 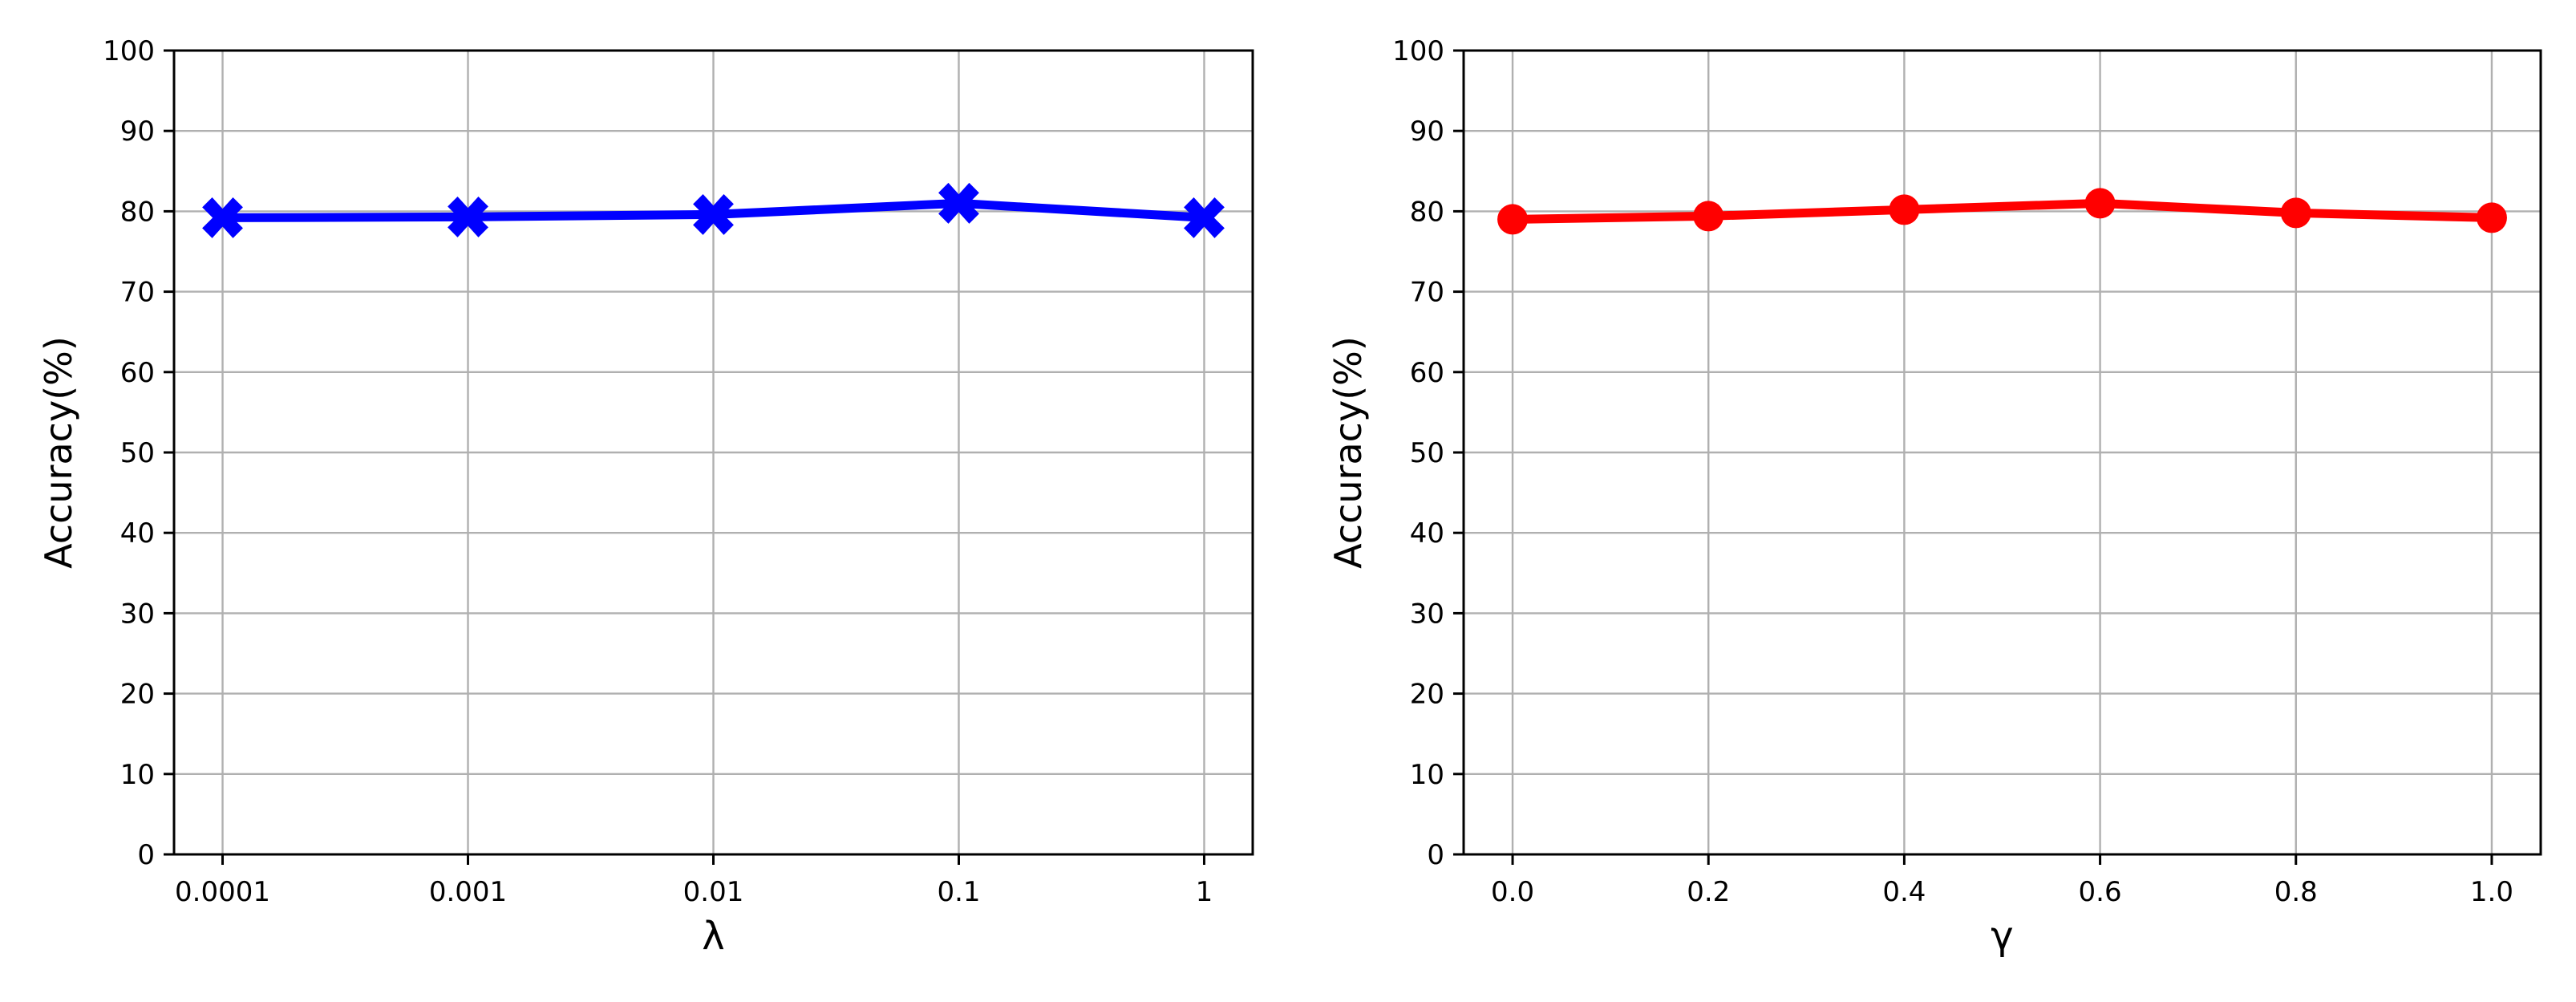 What do you see at coordinates (958, 892) in the screenshot?
I see `x-tick-label: 0.1` at bounding box center [958, 892].